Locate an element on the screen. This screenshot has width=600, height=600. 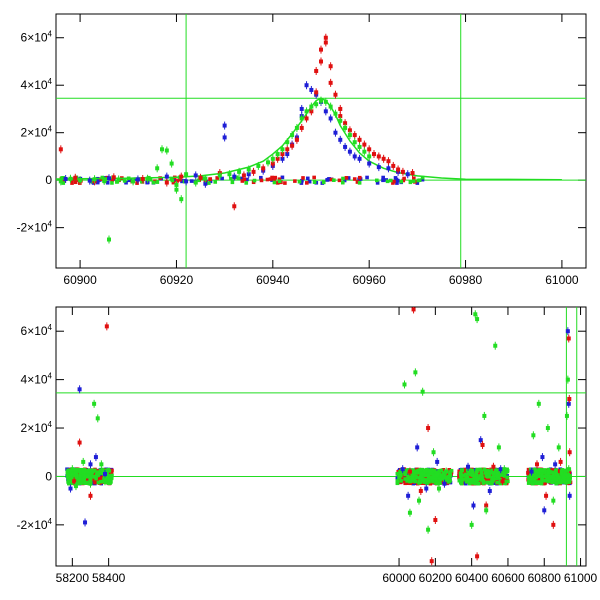
x-tick-label: 60800 is located at coordinates (545, 578).